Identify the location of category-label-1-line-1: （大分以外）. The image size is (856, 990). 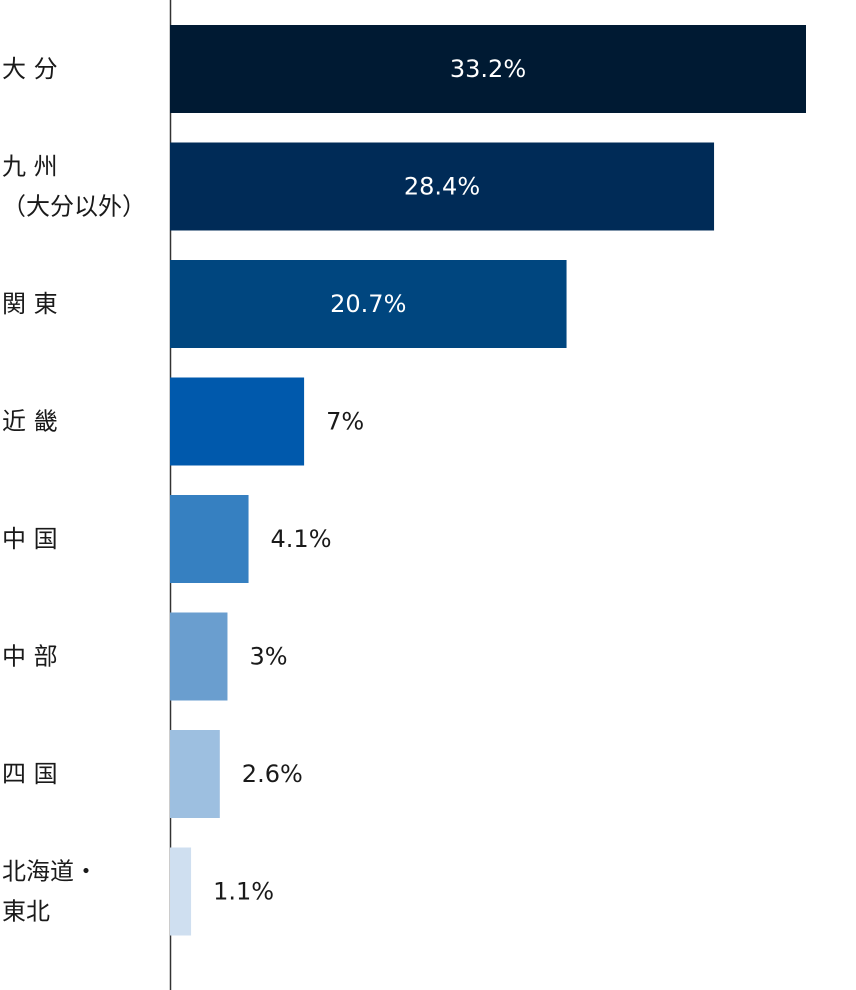
(74, 207).